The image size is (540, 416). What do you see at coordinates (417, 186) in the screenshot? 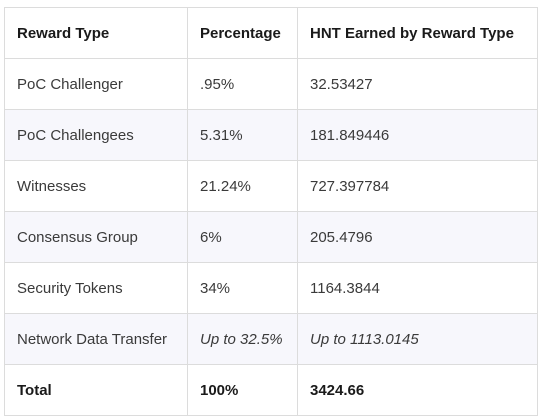
I see `hnt-earned-cell: 727.397784` at bounding box center [417, 186].